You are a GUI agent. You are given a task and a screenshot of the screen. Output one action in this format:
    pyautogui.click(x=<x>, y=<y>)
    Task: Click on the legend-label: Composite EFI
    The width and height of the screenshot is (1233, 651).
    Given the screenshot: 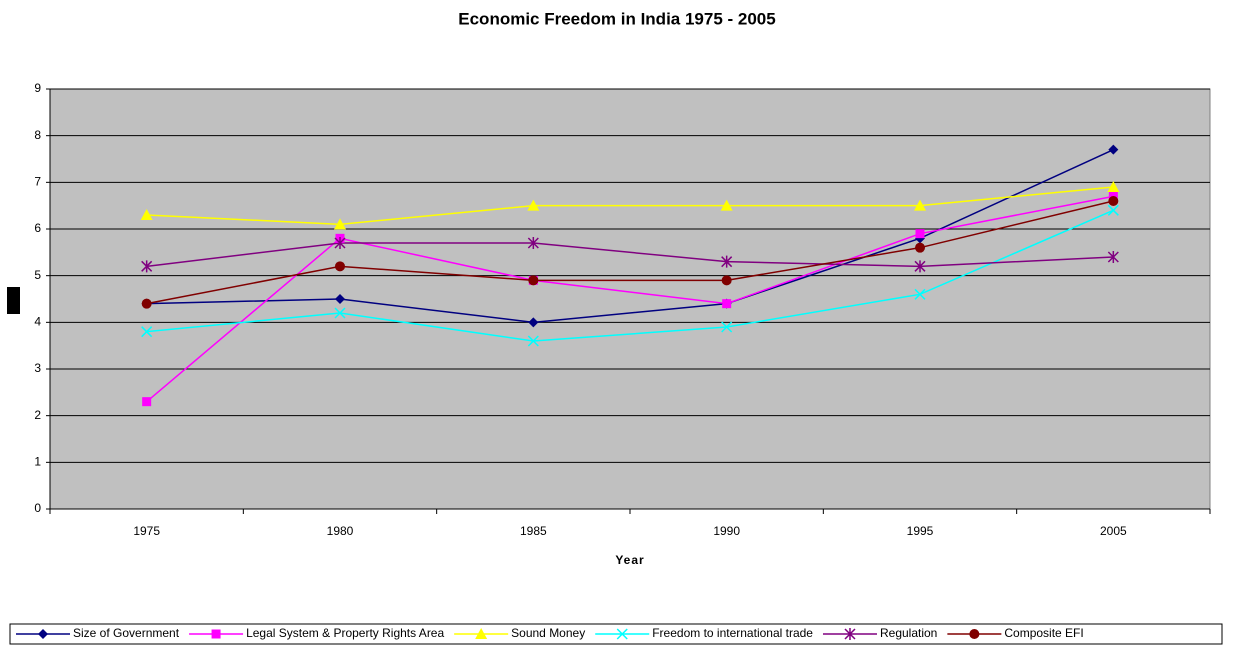 What is the action you would take?
    pyautogui.click(x=1043, y=633)
    